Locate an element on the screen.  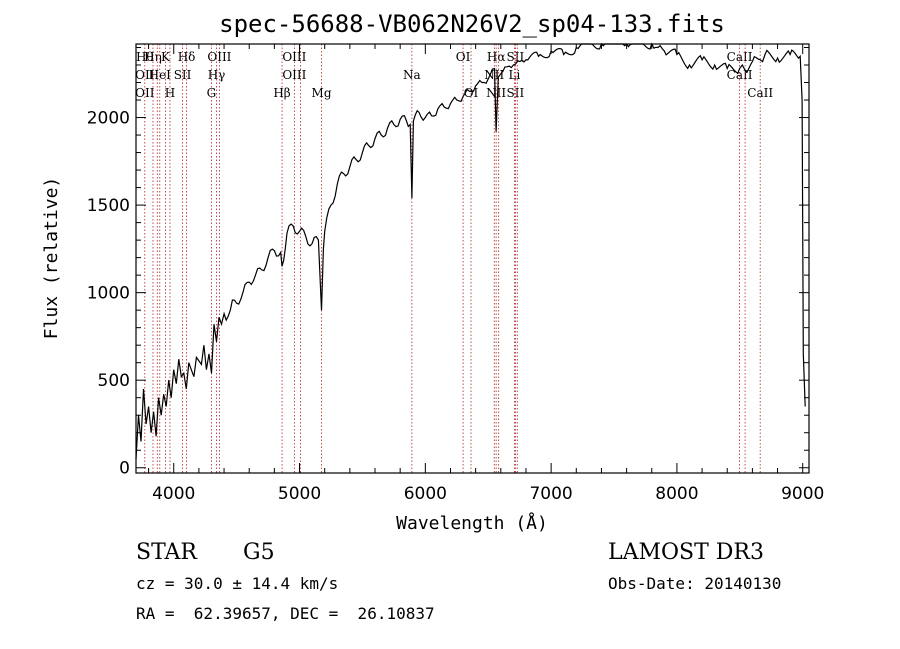
y-tick-label: 500 is located at coordinates (114, 381).